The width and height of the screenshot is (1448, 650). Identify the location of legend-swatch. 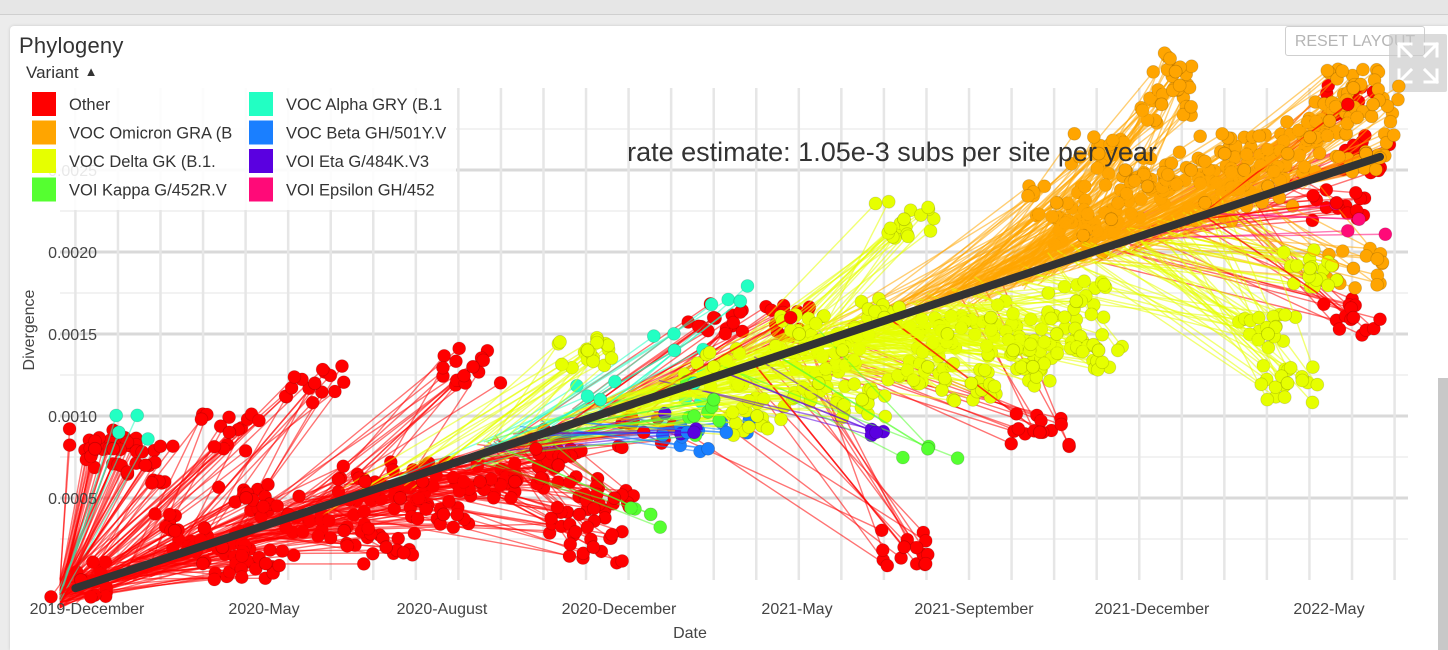
(261, 189).